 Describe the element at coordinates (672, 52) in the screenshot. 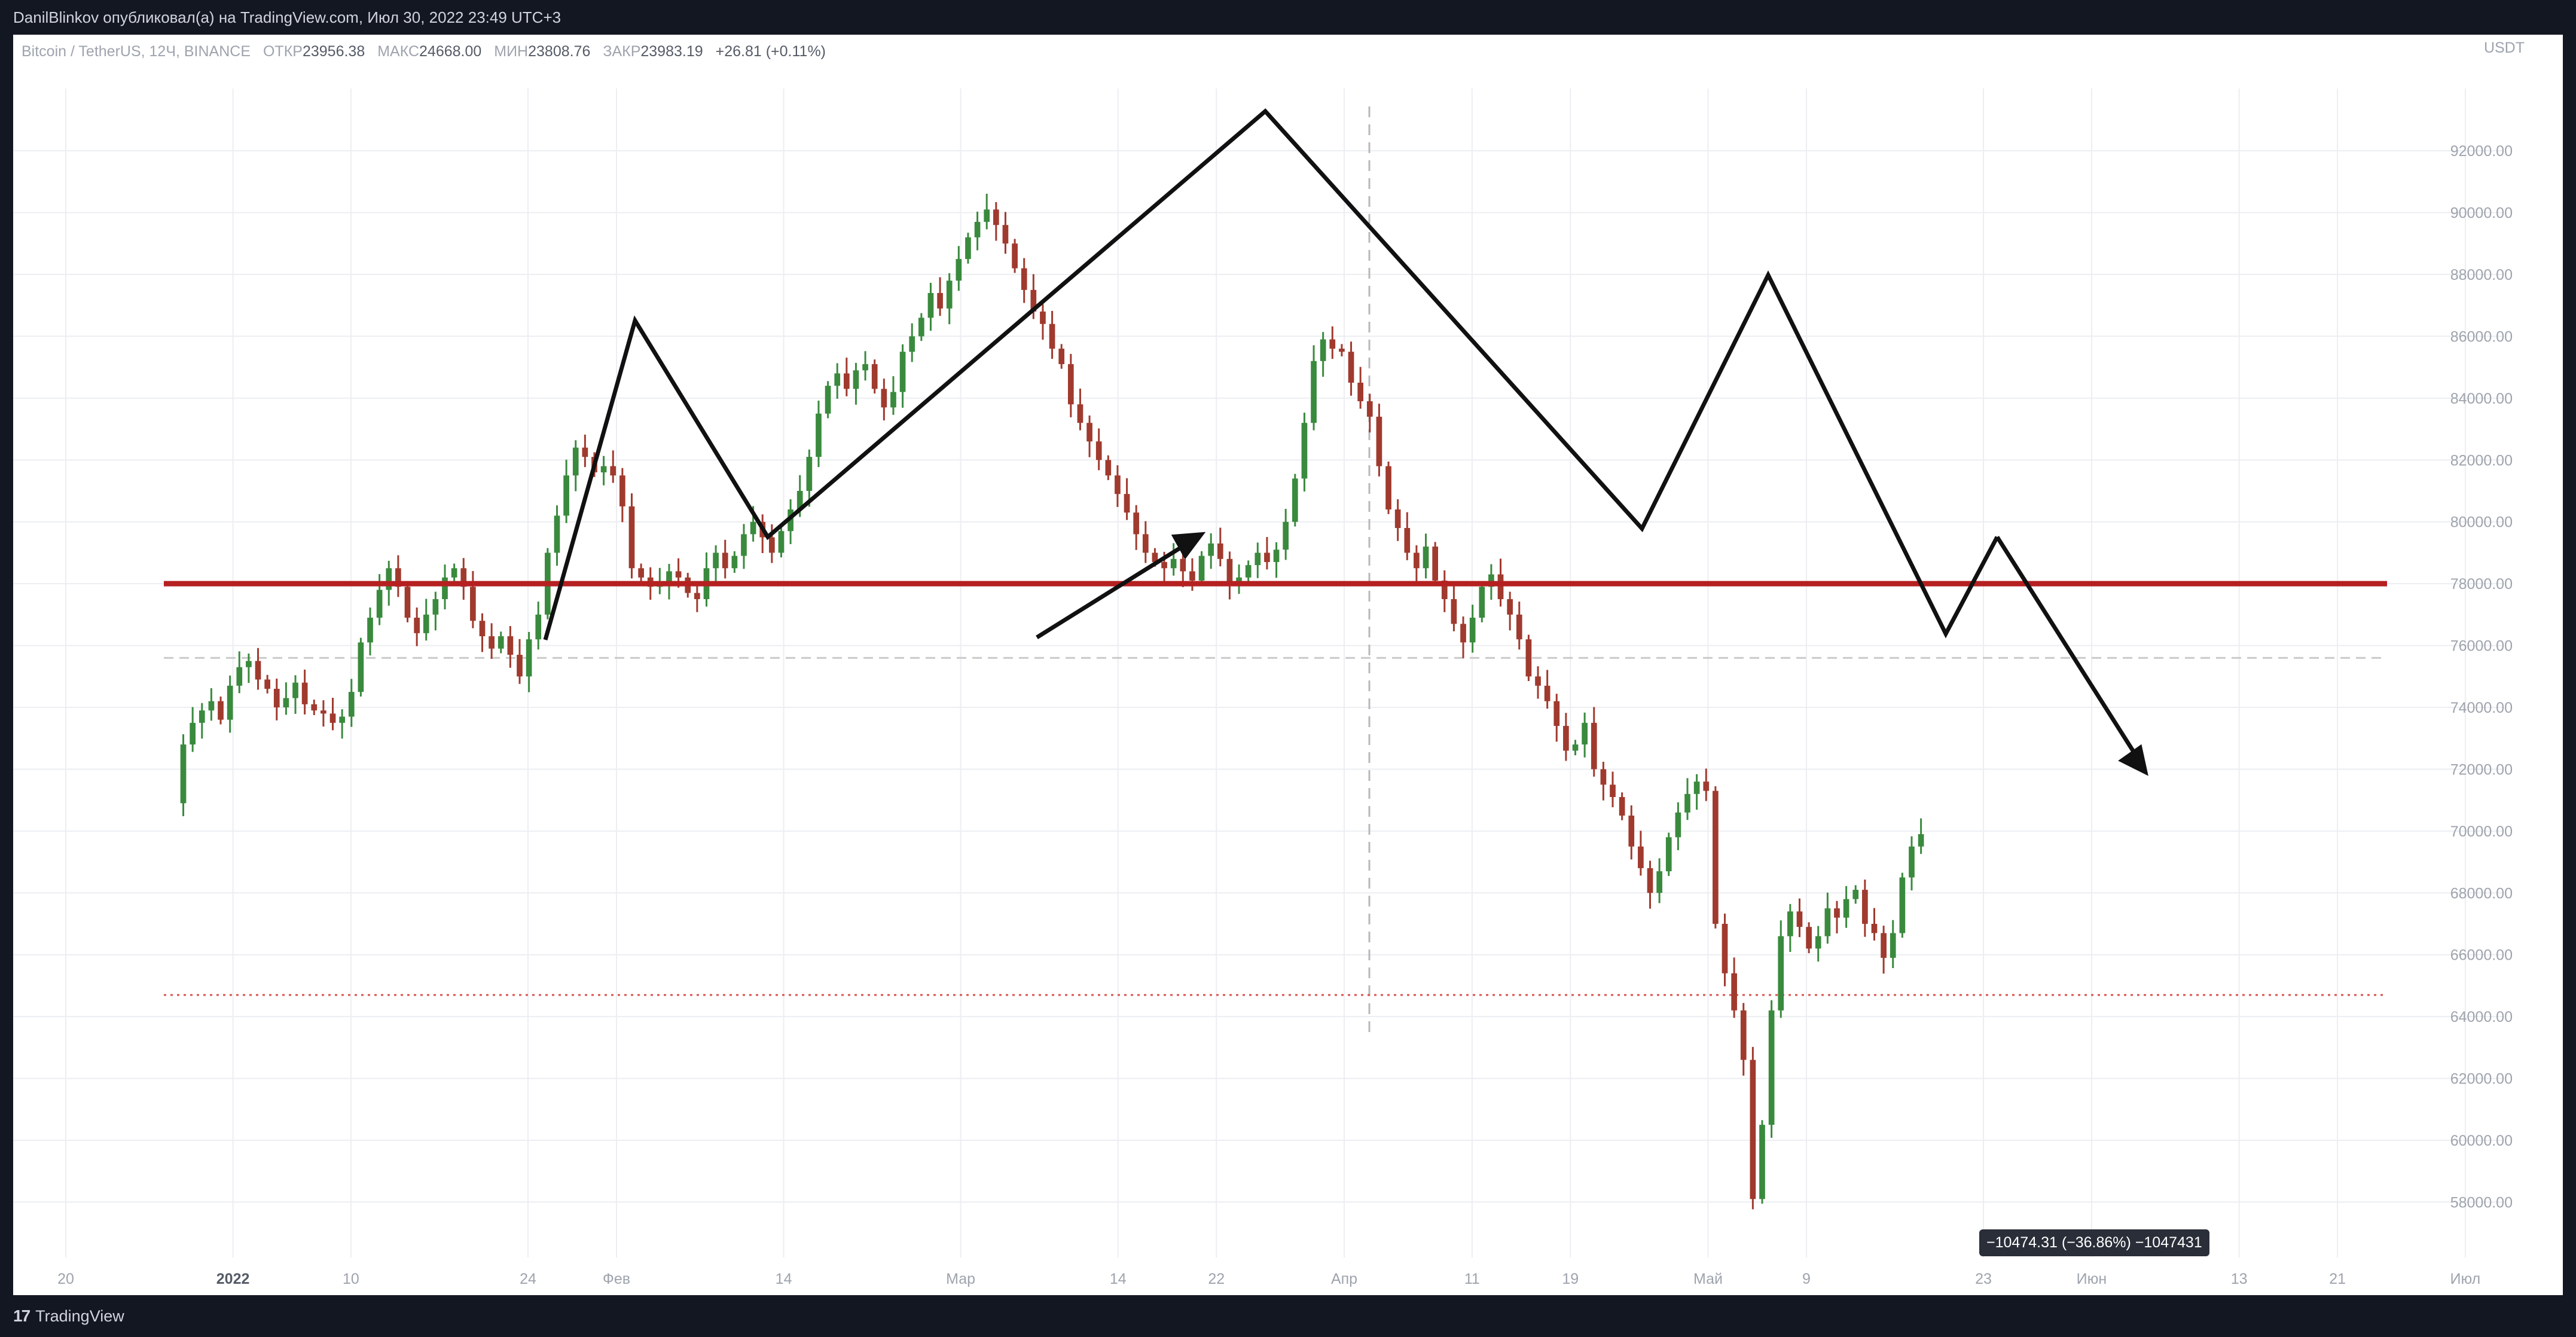

I see `close-value: 23983.19` at that location.